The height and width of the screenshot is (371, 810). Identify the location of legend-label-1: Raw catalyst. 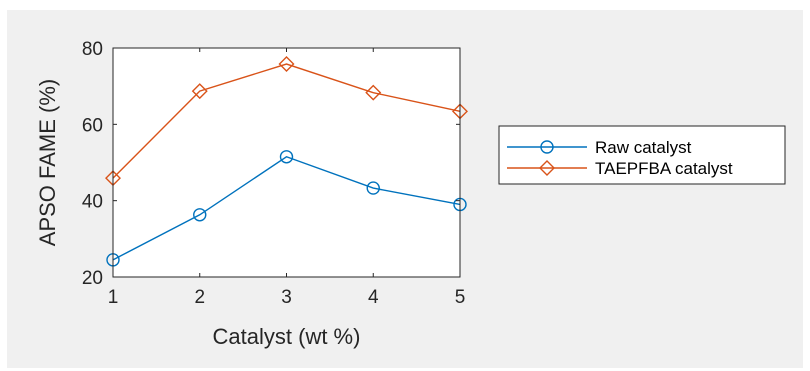
(643, 147).